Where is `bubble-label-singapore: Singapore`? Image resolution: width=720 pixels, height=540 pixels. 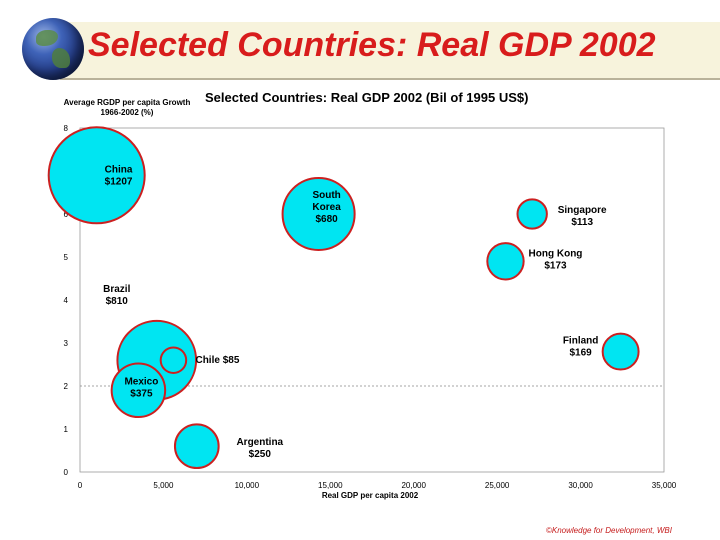
bubble-label-singapore: Singapore is located at coordinates (582, 210).